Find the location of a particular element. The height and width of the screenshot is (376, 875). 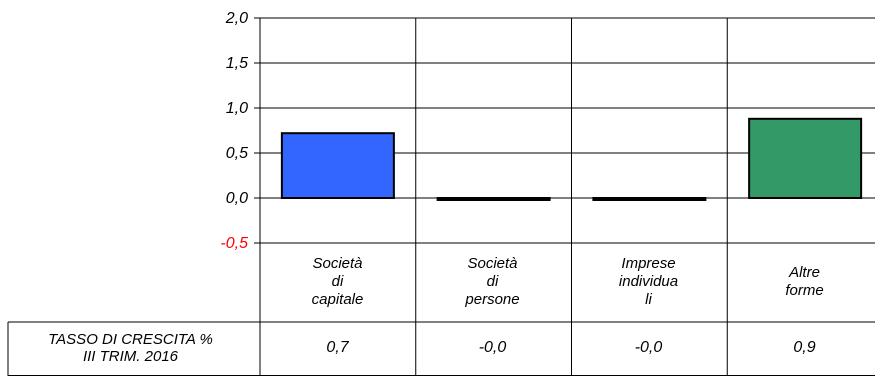

category-label: Società di persone is located at coordinates (492, 281).